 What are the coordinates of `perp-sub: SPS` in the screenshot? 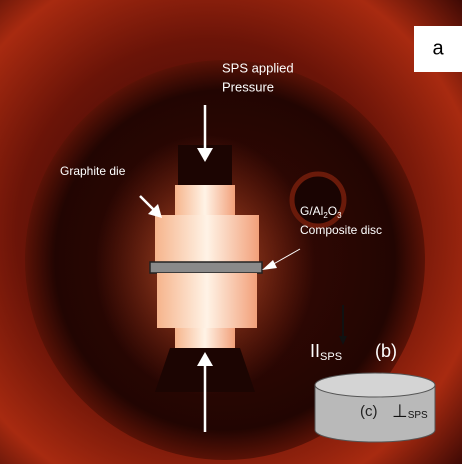 It's located at (418, 415).